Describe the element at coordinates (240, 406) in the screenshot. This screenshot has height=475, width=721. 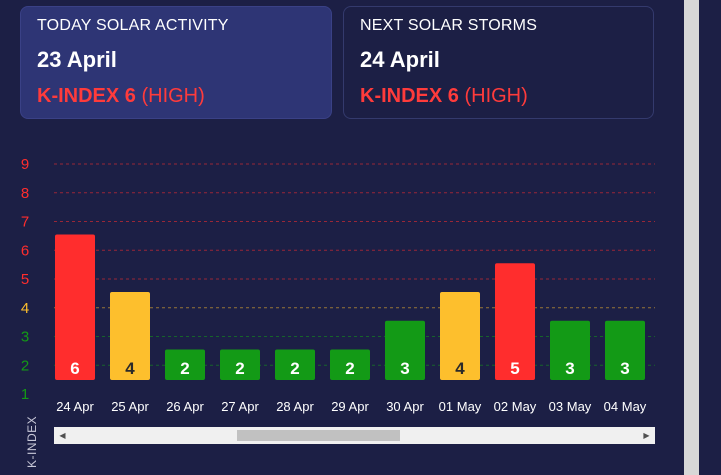
I see `x-tick-label: 27 Apr` at that location.